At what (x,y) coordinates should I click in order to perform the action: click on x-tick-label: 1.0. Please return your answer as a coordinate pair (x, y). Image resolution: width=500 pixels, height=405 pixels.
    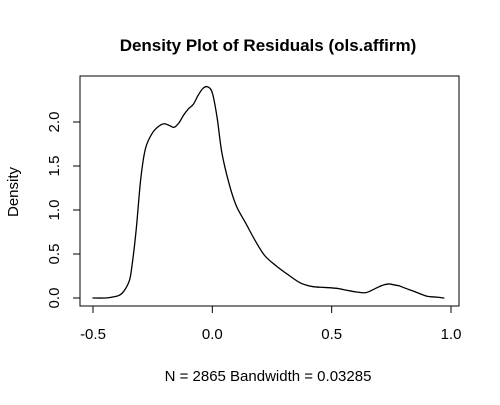
    Looking at the image, I should click on (451, 334).